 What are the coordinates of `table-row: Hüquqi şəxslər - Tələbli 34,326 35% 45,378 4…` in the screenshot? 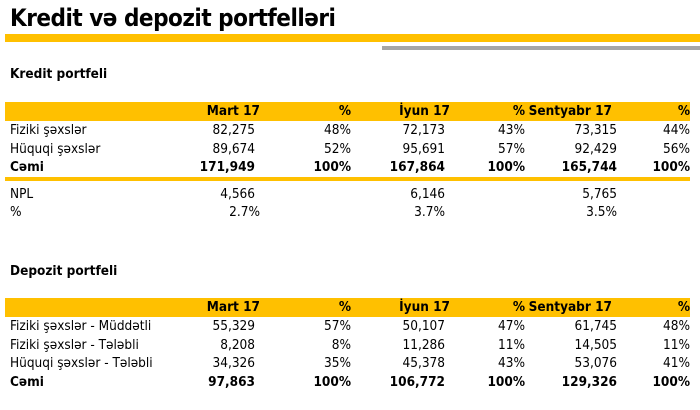 It's located at (347, 363).